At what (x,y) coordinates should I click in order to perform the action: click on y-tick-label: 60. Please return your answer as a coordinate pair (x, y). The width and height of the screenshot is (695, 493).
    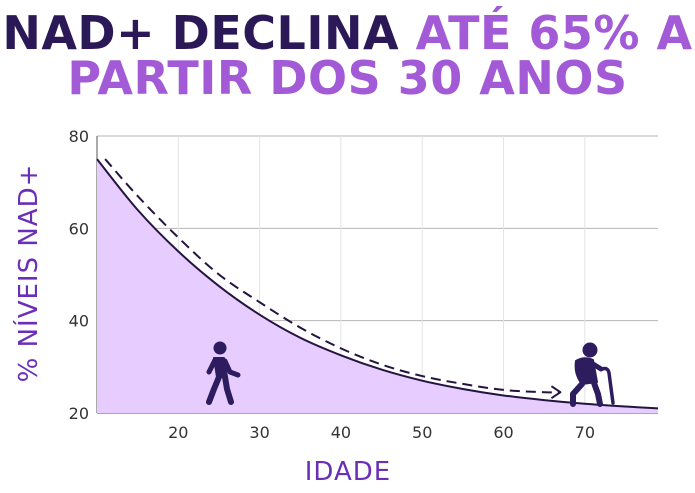
    Looking at the image, I should click on (79, 228).